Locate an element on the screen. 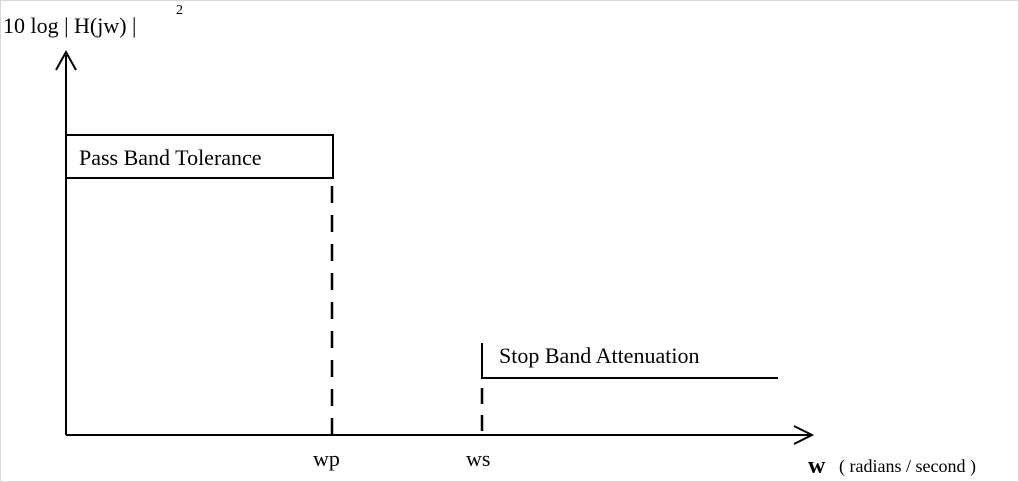 The image size is (1019, 482). ws-marker-label: ws is located at coordinates (478, 458).